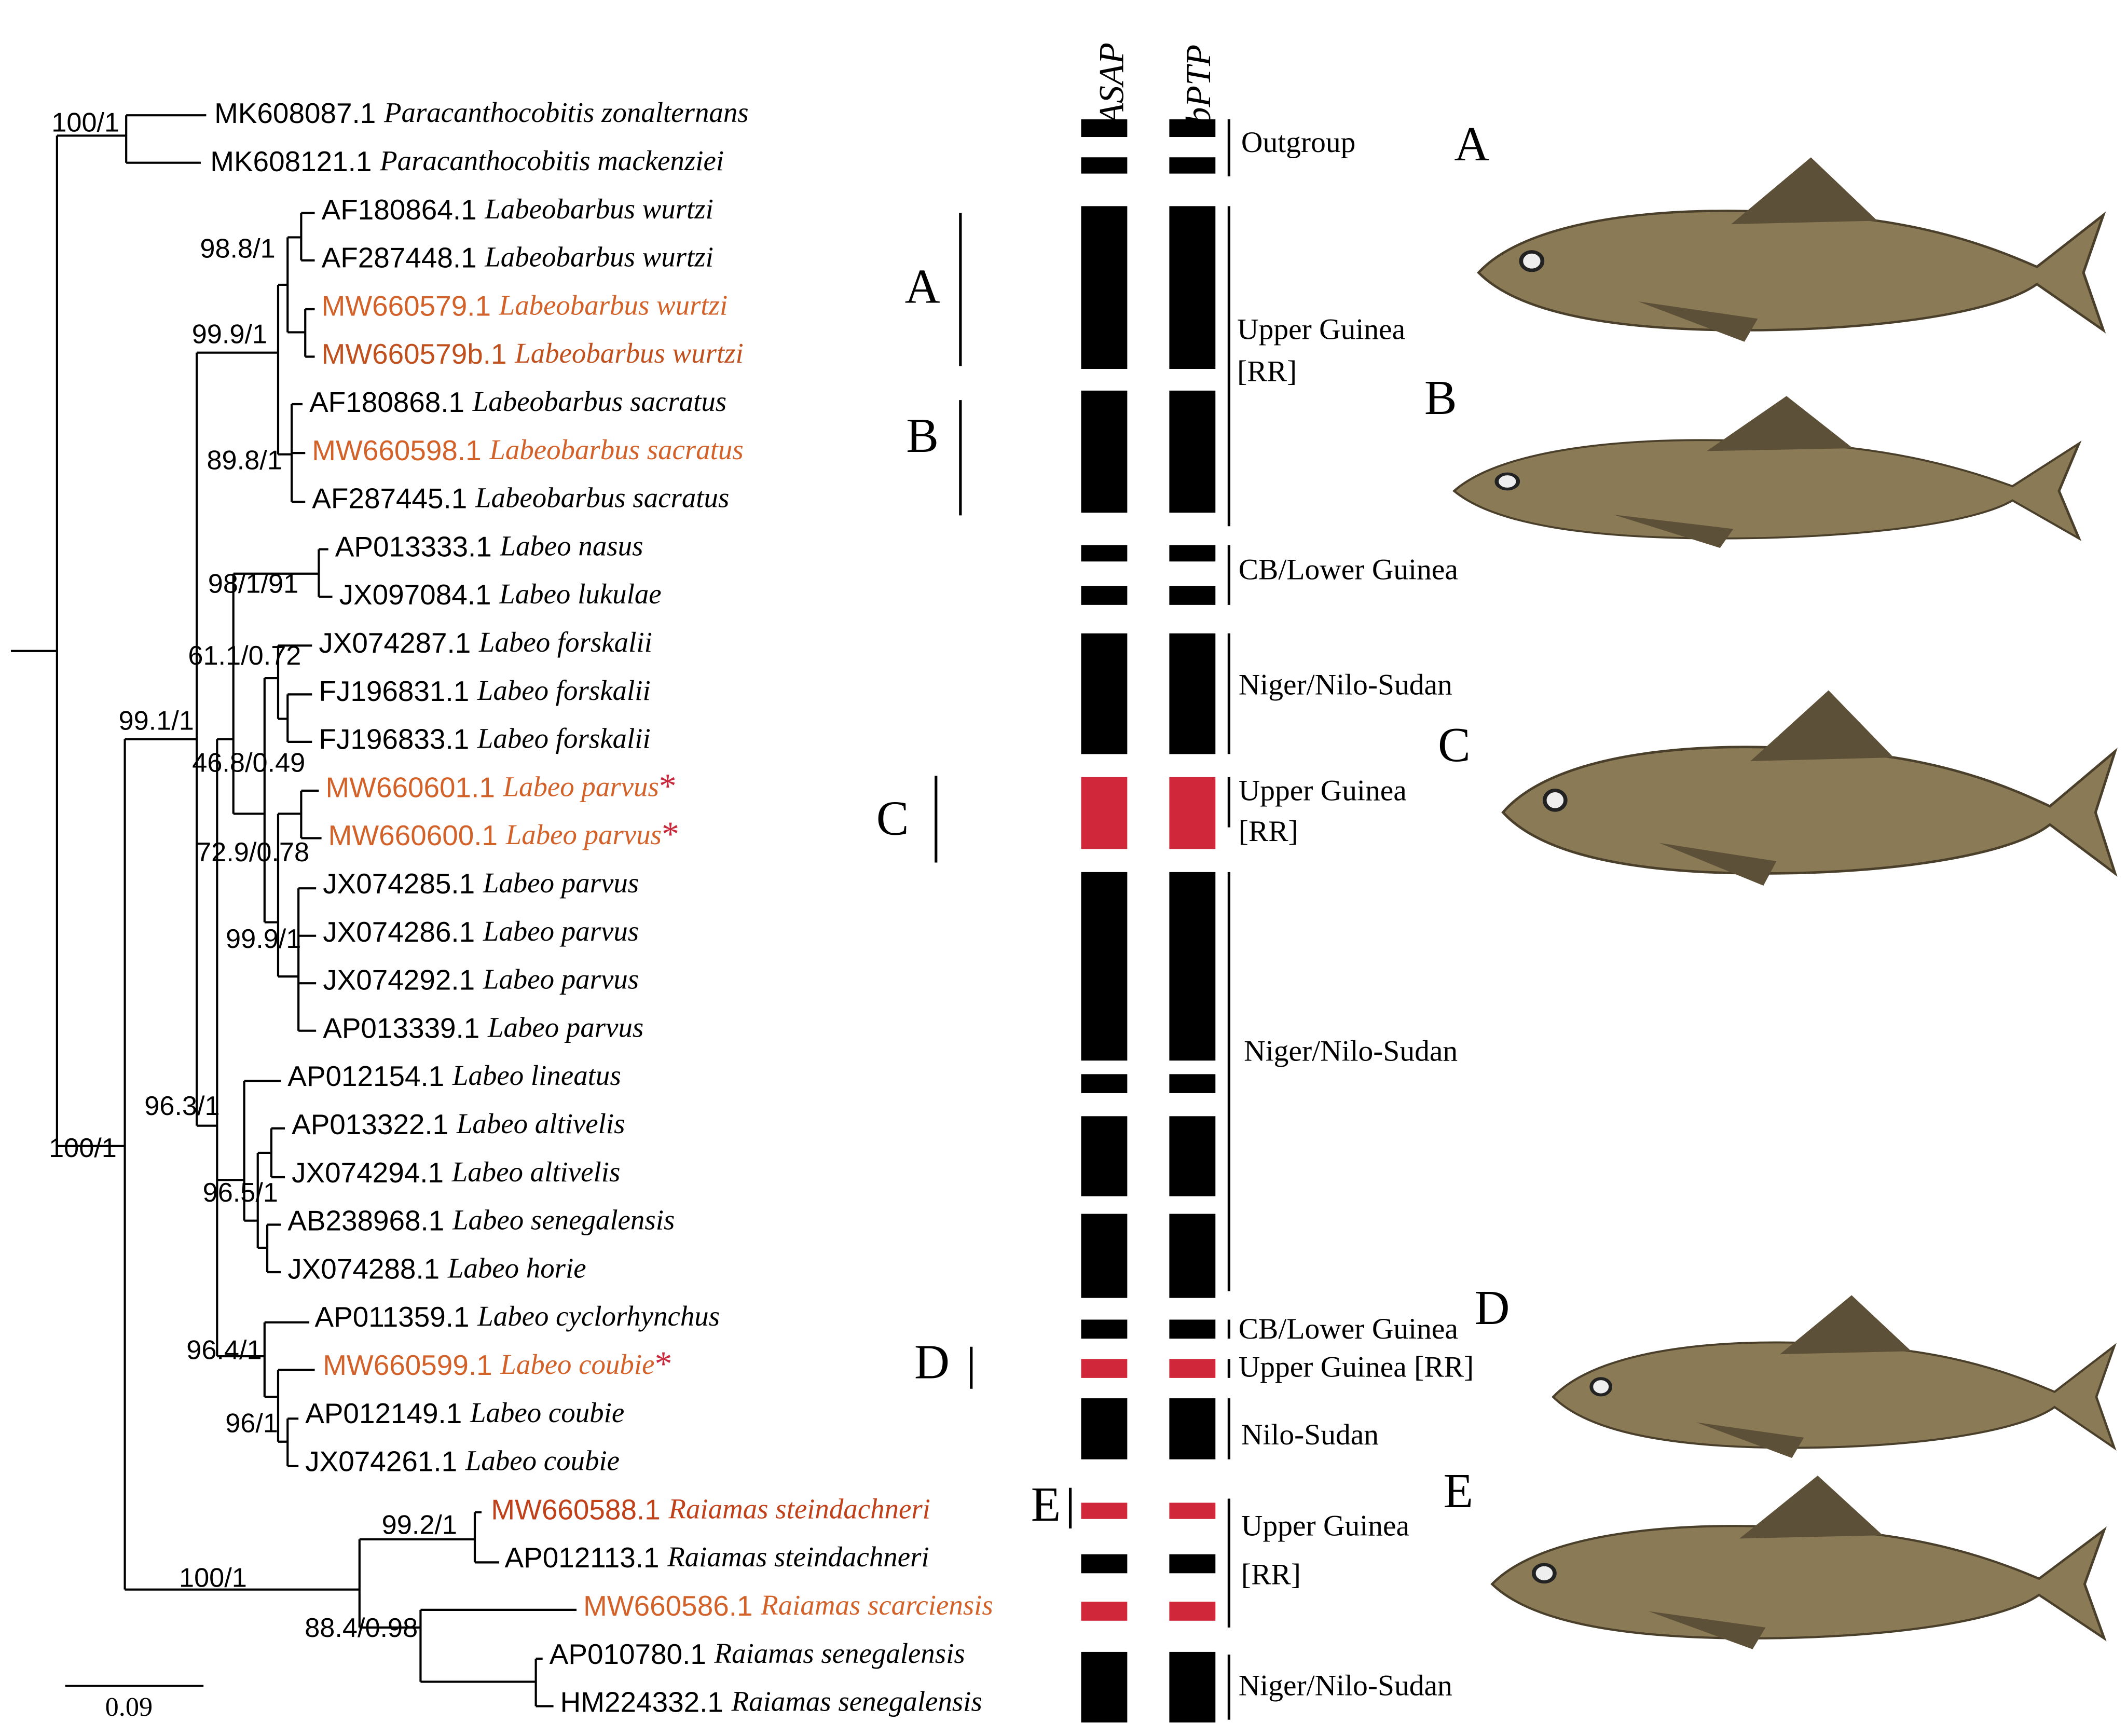 This screenshot has width=2127, height=1736. What do you see at coordinates (456, 1171) in the screenshot?
I see `taxon-label: JX074294.1 Labeo altivelis` at bounding box center [456, 1171].